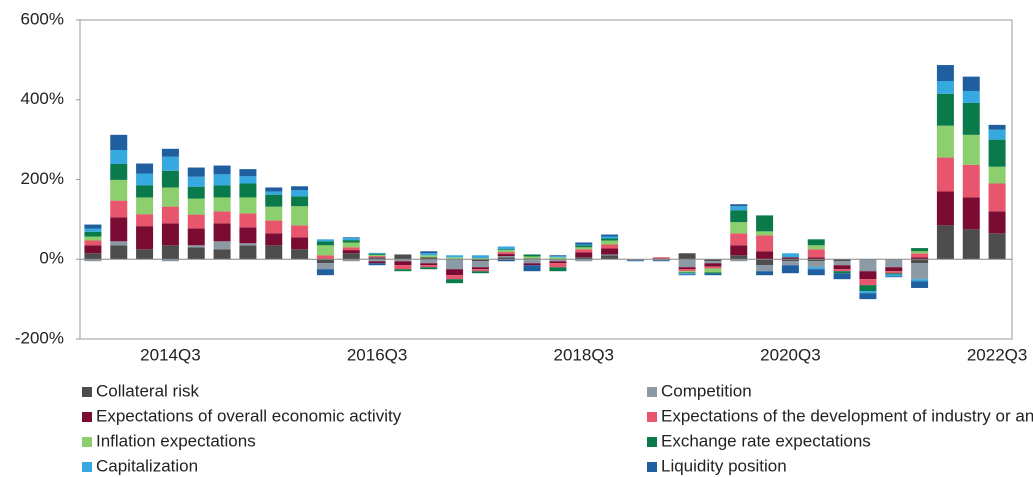 Image resolution: width=1033 pixels, height=477 pixels. I want to click on legend-label: Competition, so click(706, 390).